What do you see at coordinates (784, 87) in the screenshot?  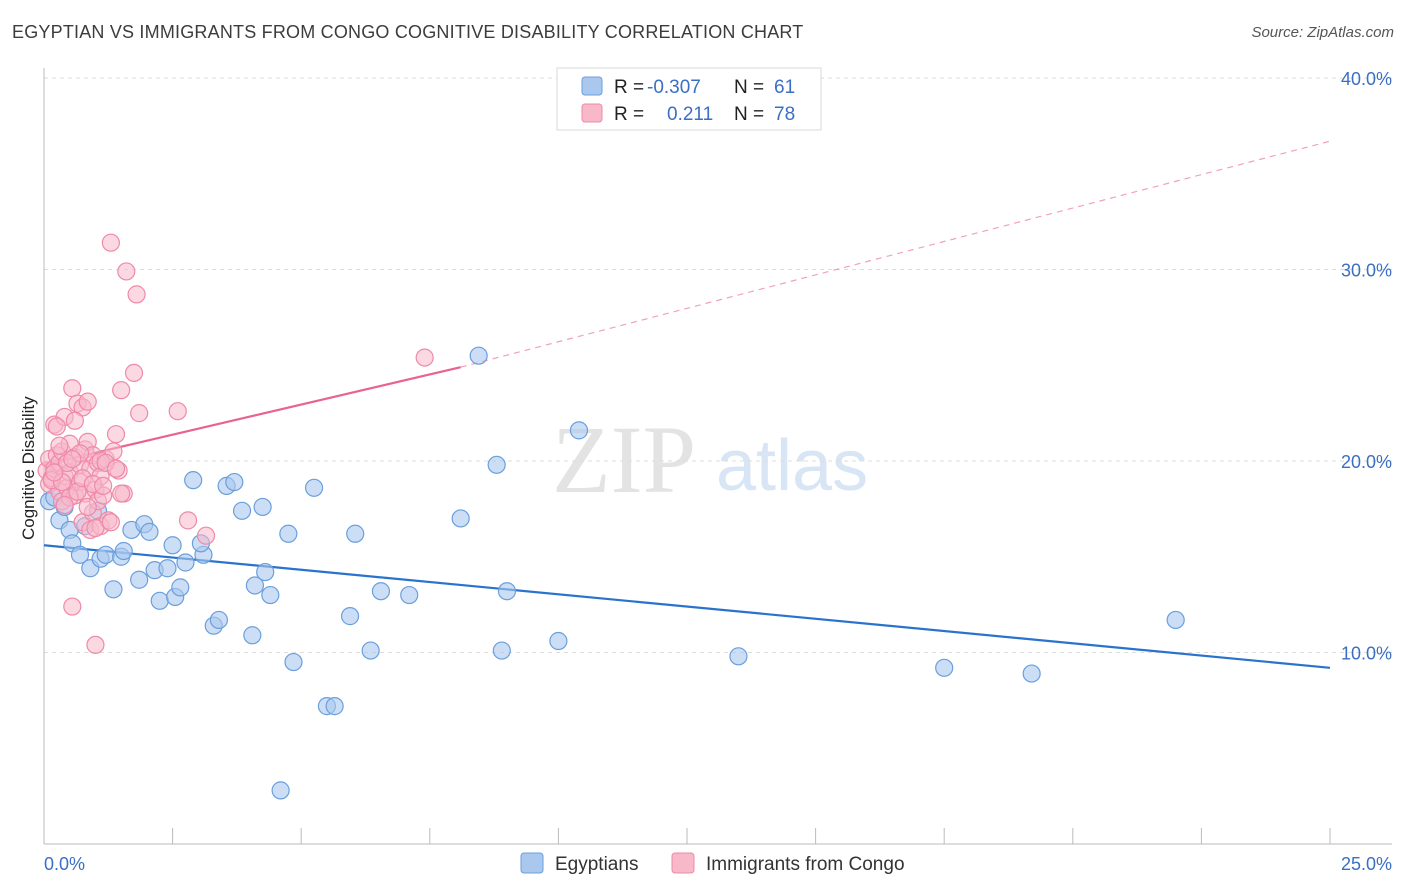 I see `legend-n-value: 61` at bounding box center [784, 87].